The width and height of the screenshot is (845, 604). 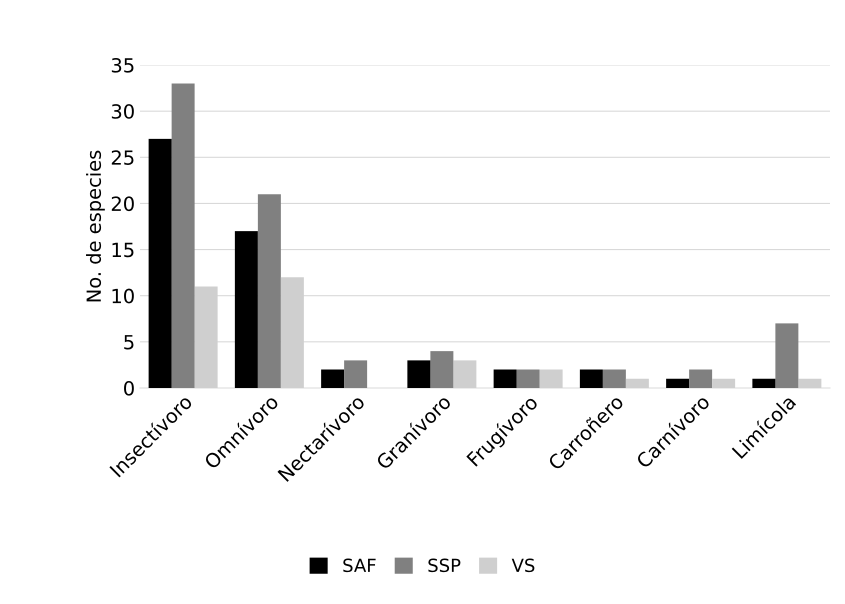 I want to click on y-tick-label: 20, so click(x=123, y=204).